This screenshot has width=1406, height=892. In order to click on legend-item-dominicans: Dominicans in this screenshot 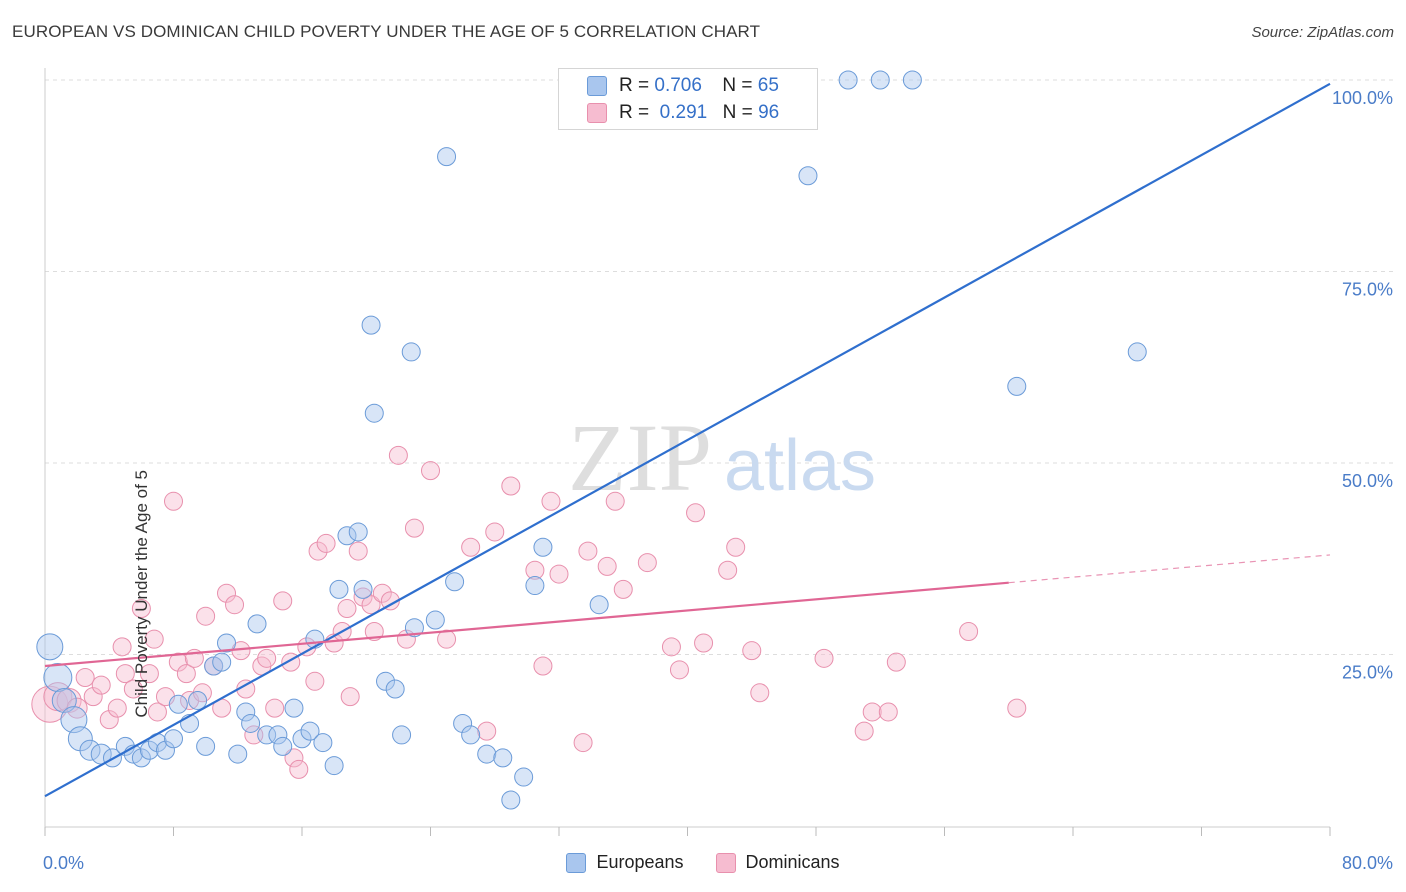, I will do `click(777, 862)`.